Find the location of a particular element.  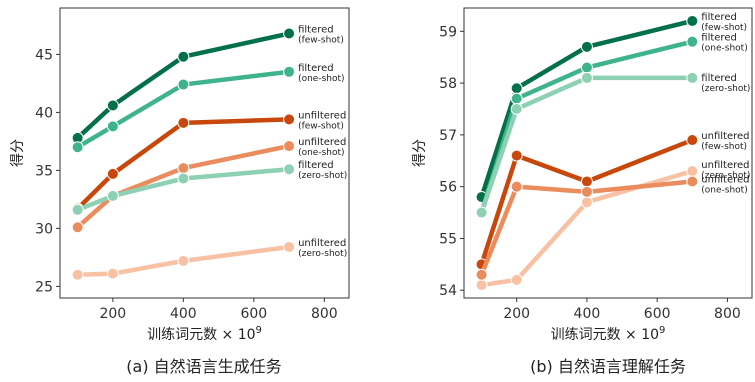

figure-caption: (a) 自然语言生成任务 is located at coordinates (203, 366).